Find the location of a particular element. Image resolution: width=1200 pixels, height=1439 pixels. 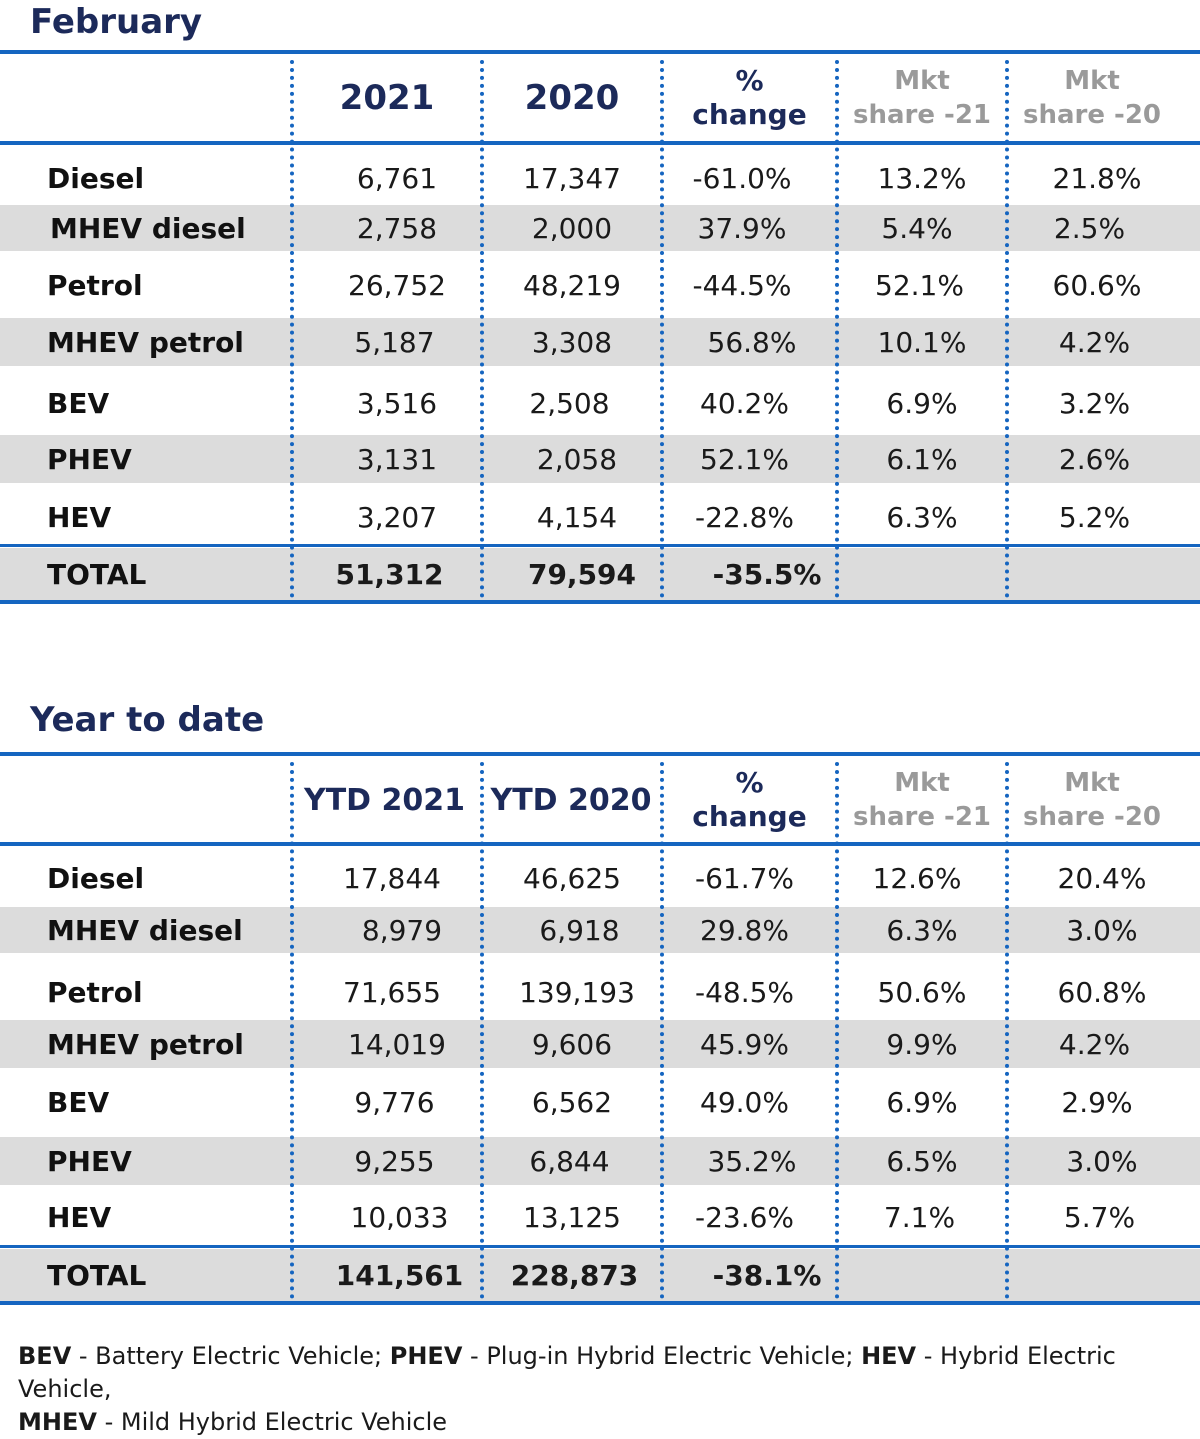

cell-share20: 5.2% is located at coordinates (1094, 517).